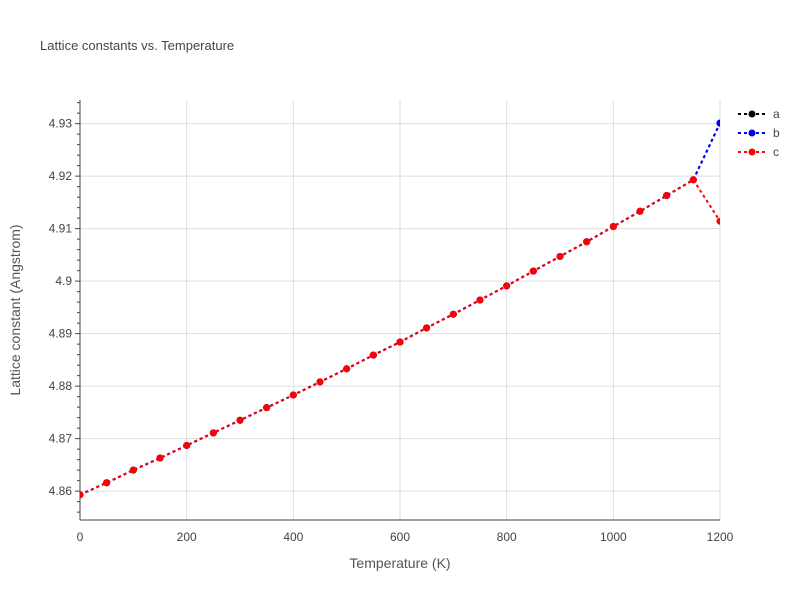 The height and width of the screenshot is (600, 800). Describe the element at coordinates (758, 152) in the screenshot. I see `legend-item-c: c` at that location.